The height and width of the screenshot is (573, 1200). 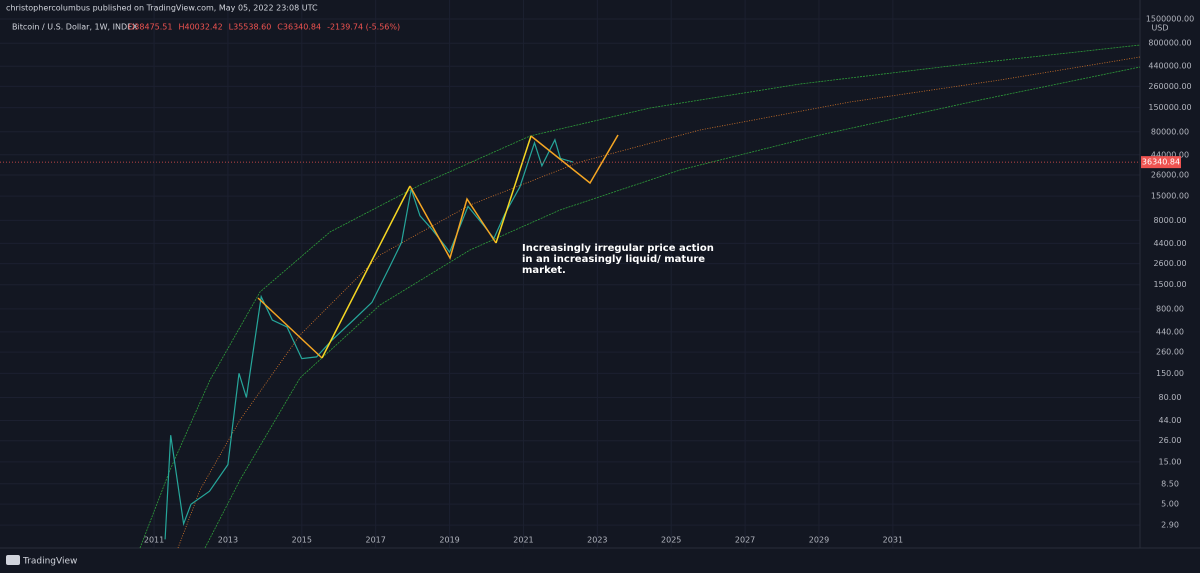 I want to click on y-tick-label: 1500000.00, so click(x=1170, y=19).